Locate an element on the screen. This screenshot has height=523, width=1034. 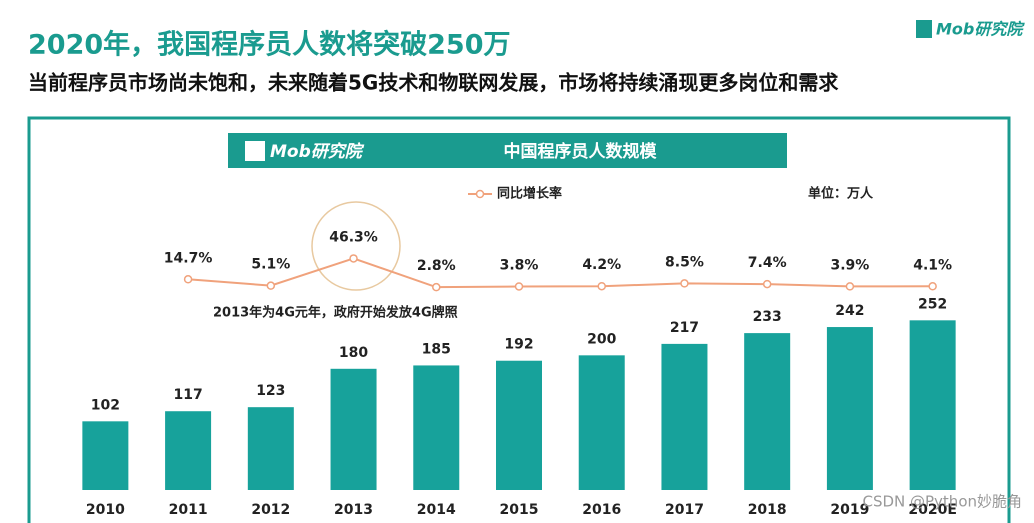
highlight-circle is located at coordinates (356, 246).